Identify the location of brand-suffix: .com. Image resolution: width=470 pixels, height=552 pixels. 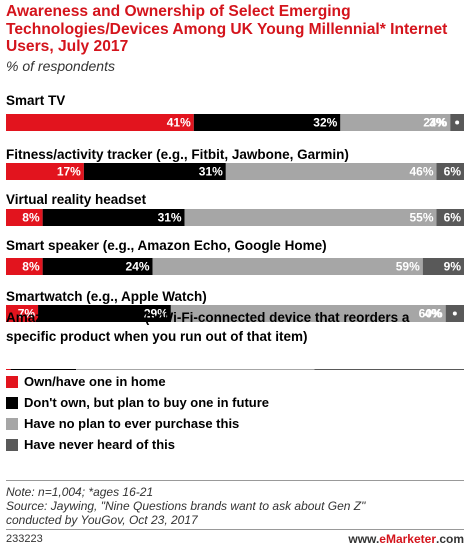
(449, 539).